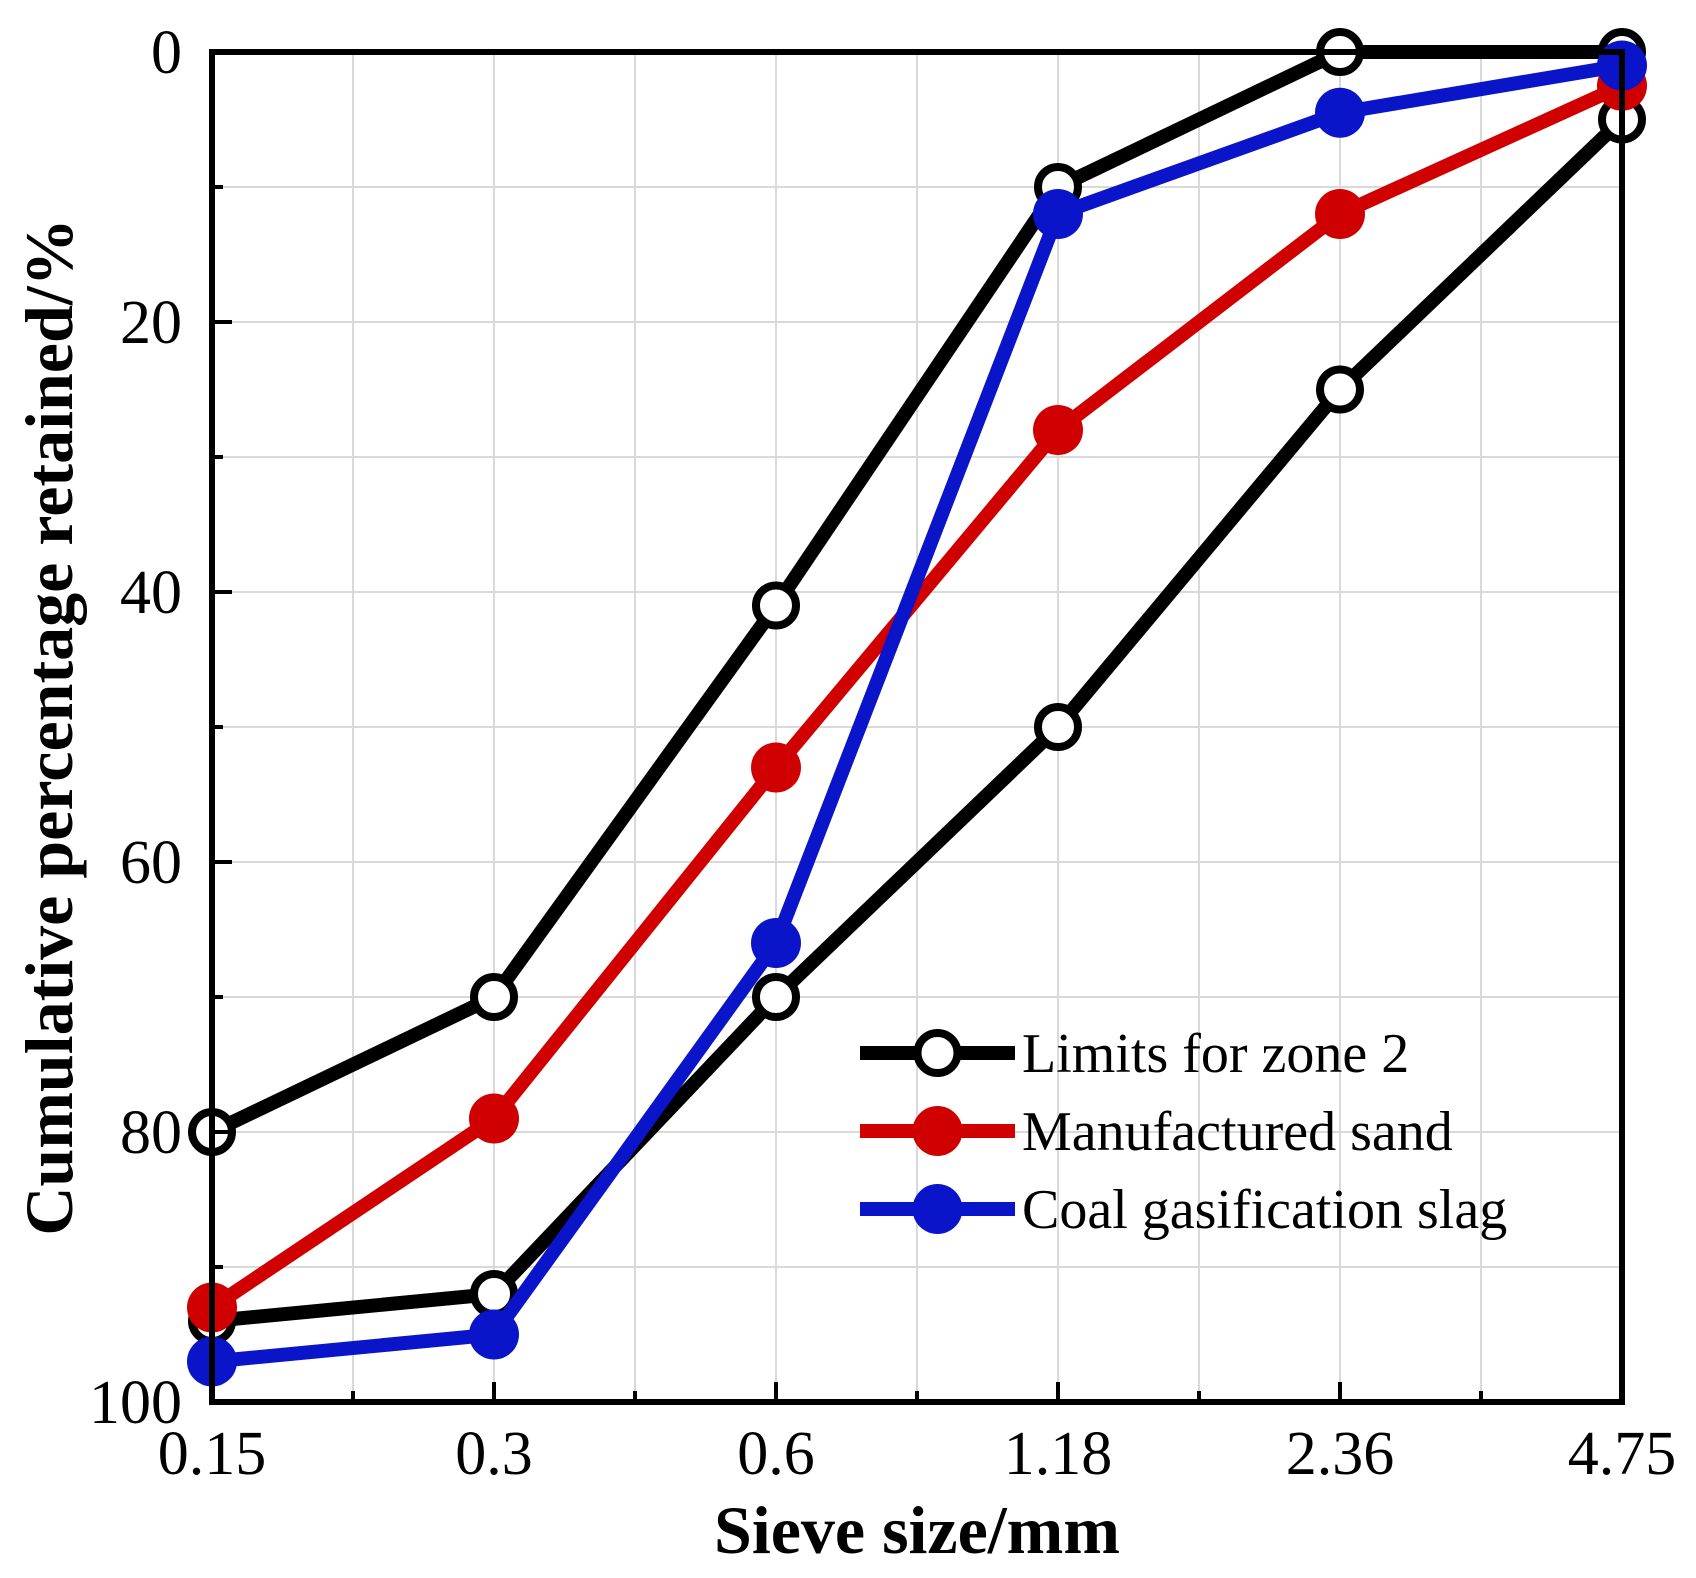  I want to click on y-tick-label: 80, so click(151, 1133).